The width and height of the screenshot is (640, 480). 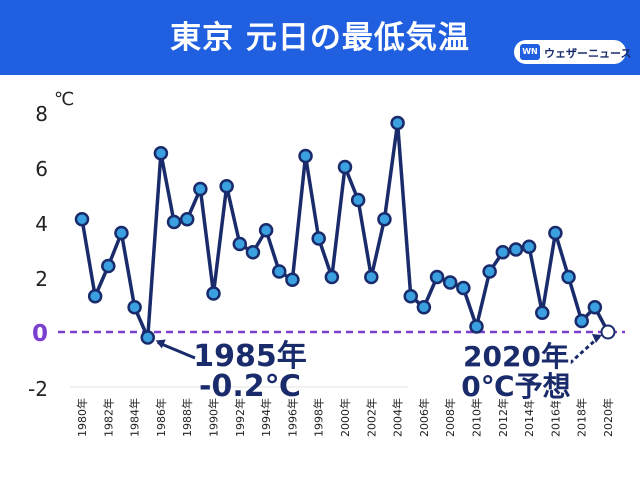 I want to click on x-tick-label: 1998年, so click(x=319, y=417).